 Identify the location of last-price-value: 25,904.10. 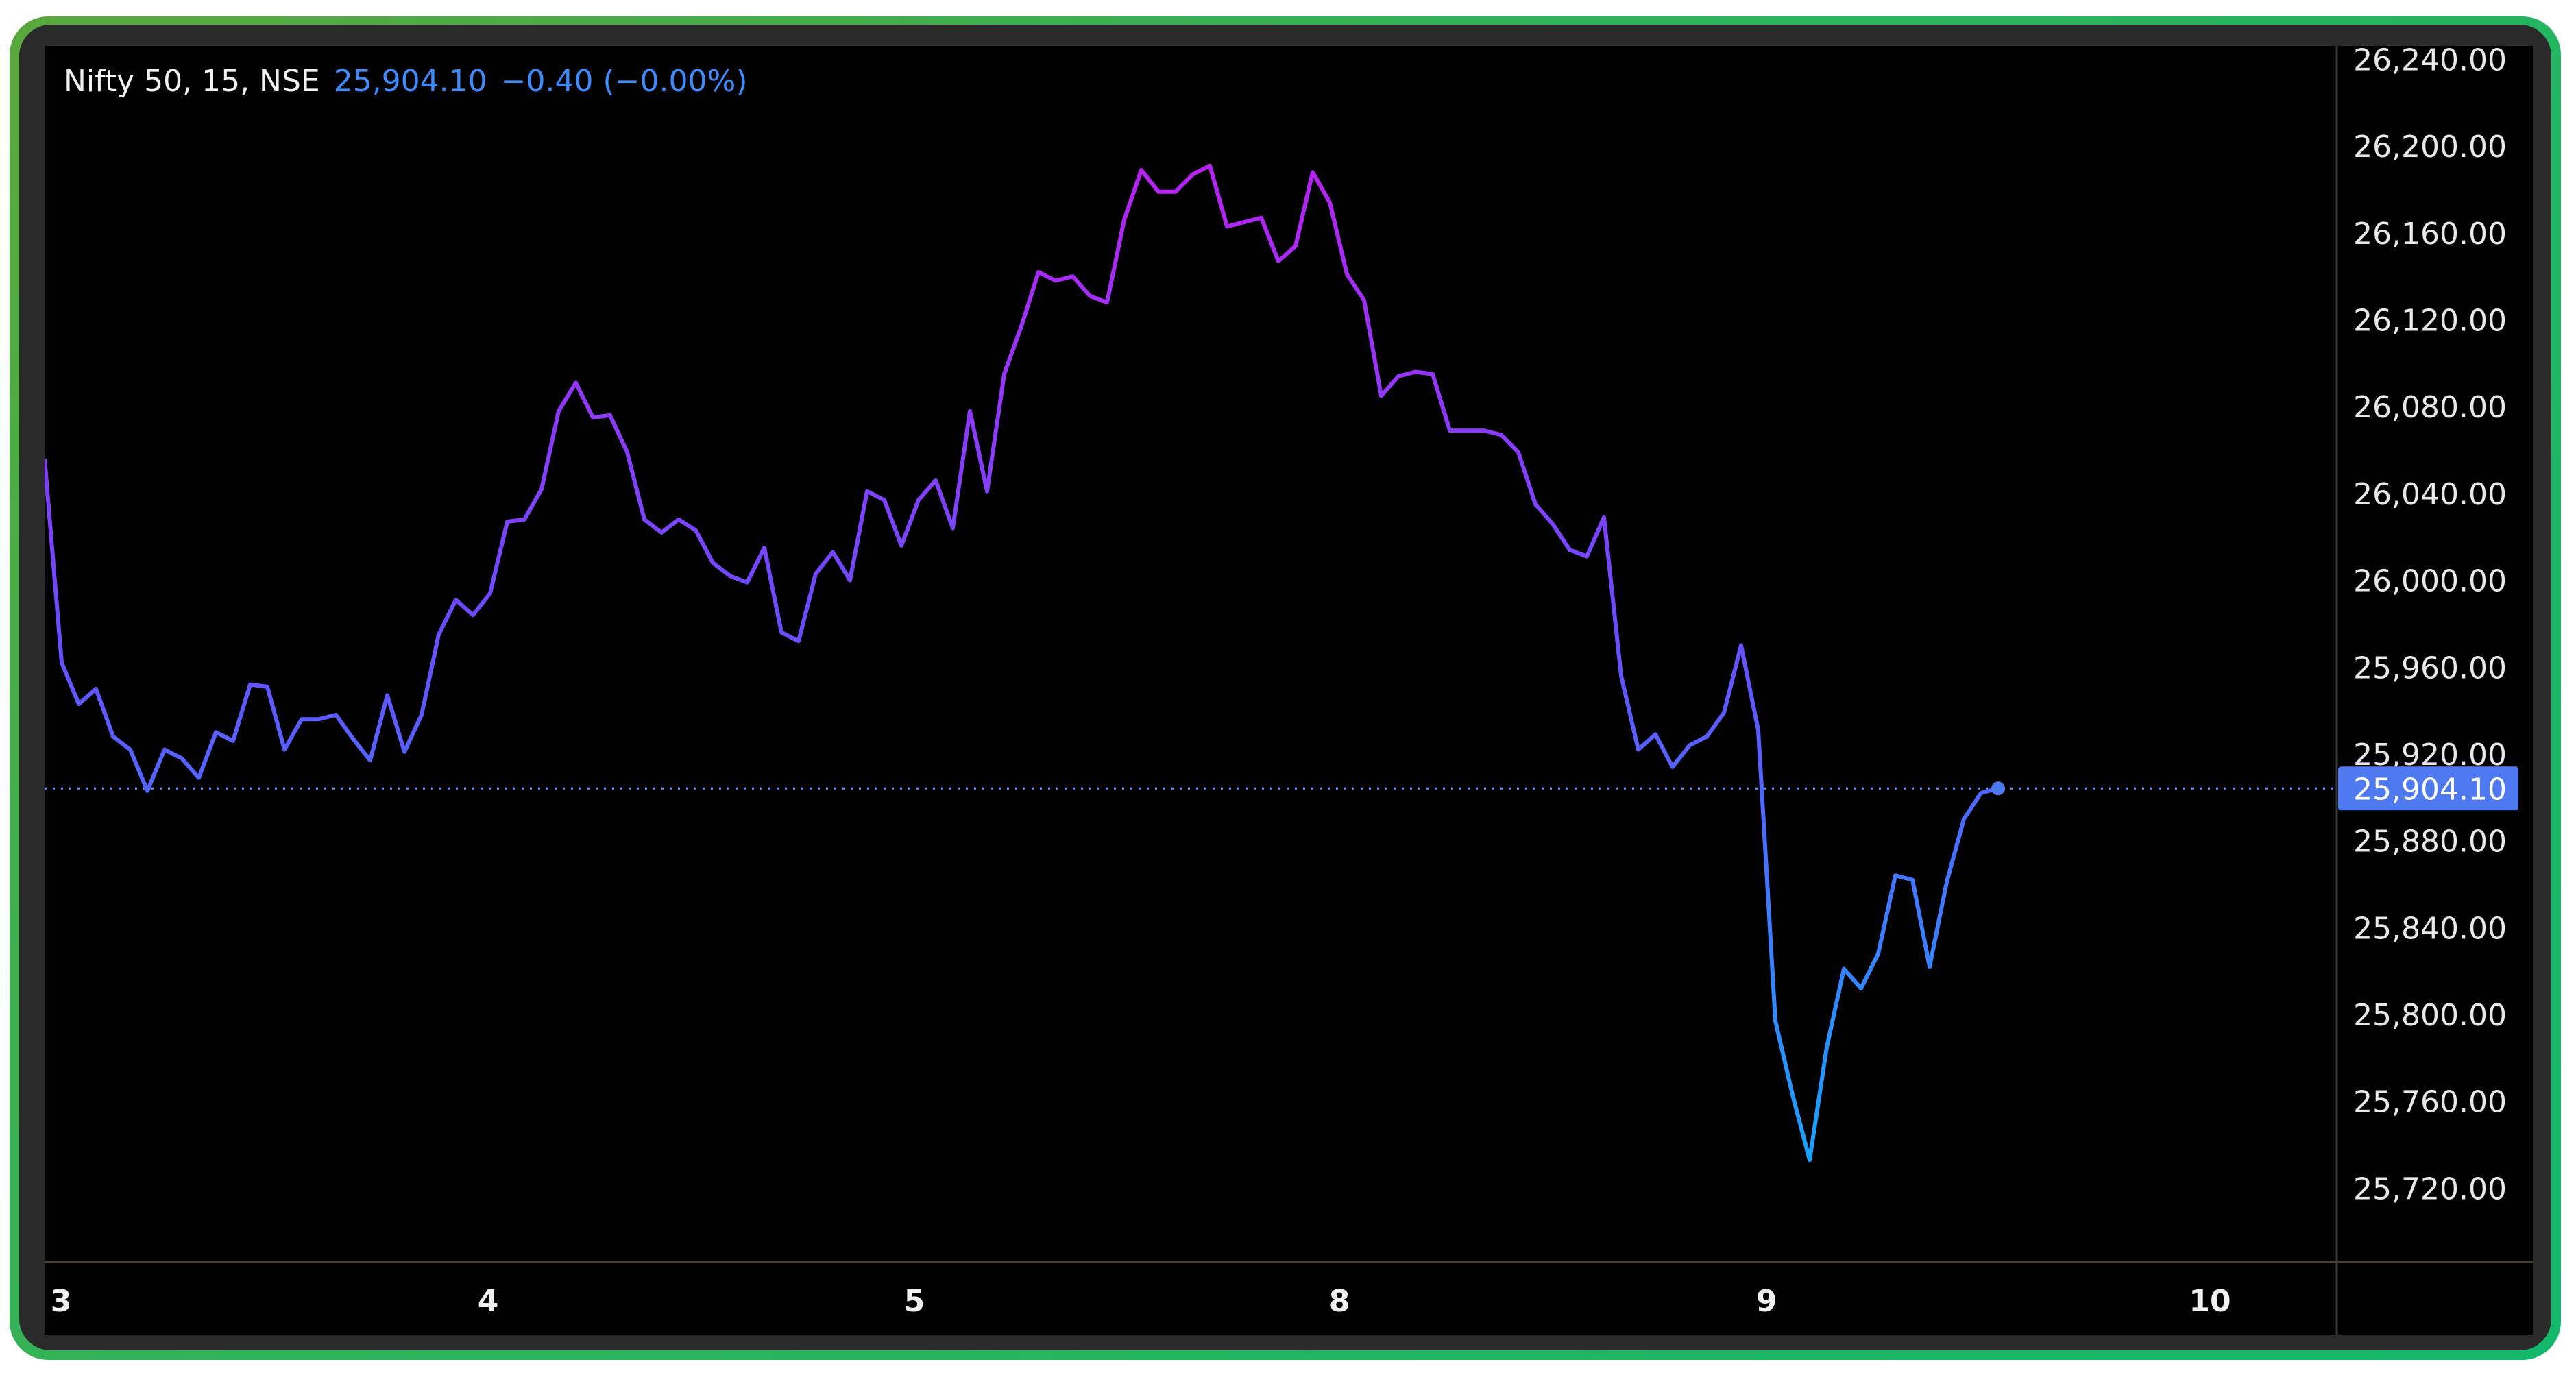
(410, 81).